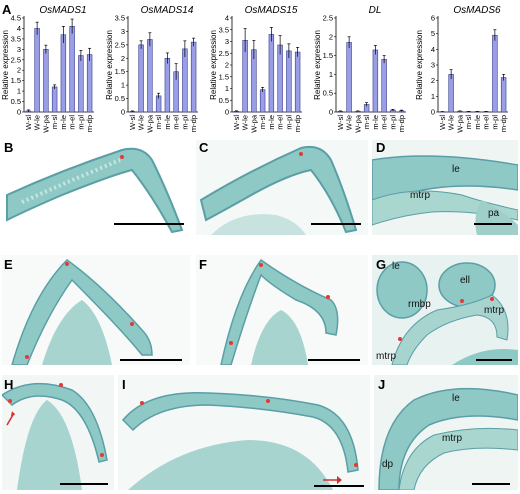 Image resolution: width=520 pixels, height=494 pixels. Describe the element at coordinates (19, 28) in the screenshot. I see `y-tick-label: 4` at that location.